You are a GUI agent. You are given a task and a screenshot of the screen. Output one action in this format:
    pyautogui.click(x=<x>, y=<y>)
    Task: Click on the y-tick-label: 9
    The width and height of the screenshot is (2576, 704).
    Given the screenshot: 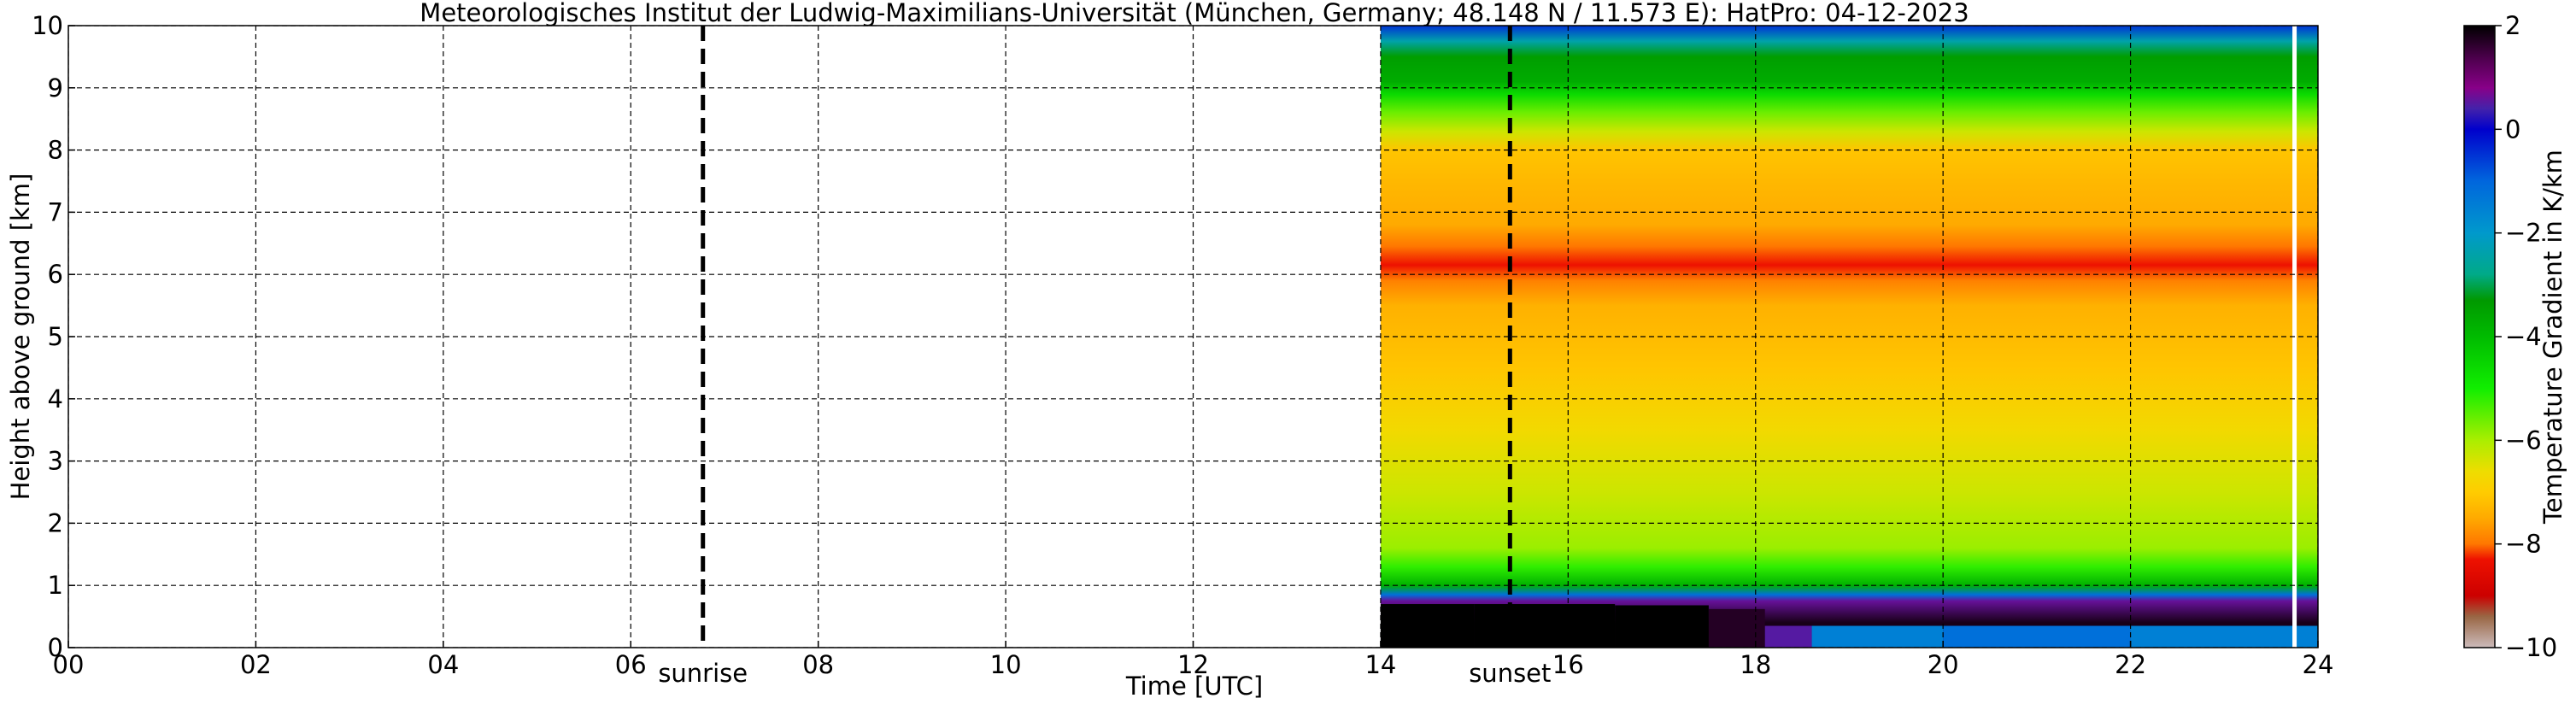 What is the action you would take?
    pyautogui.click(x=55, y=88)
    